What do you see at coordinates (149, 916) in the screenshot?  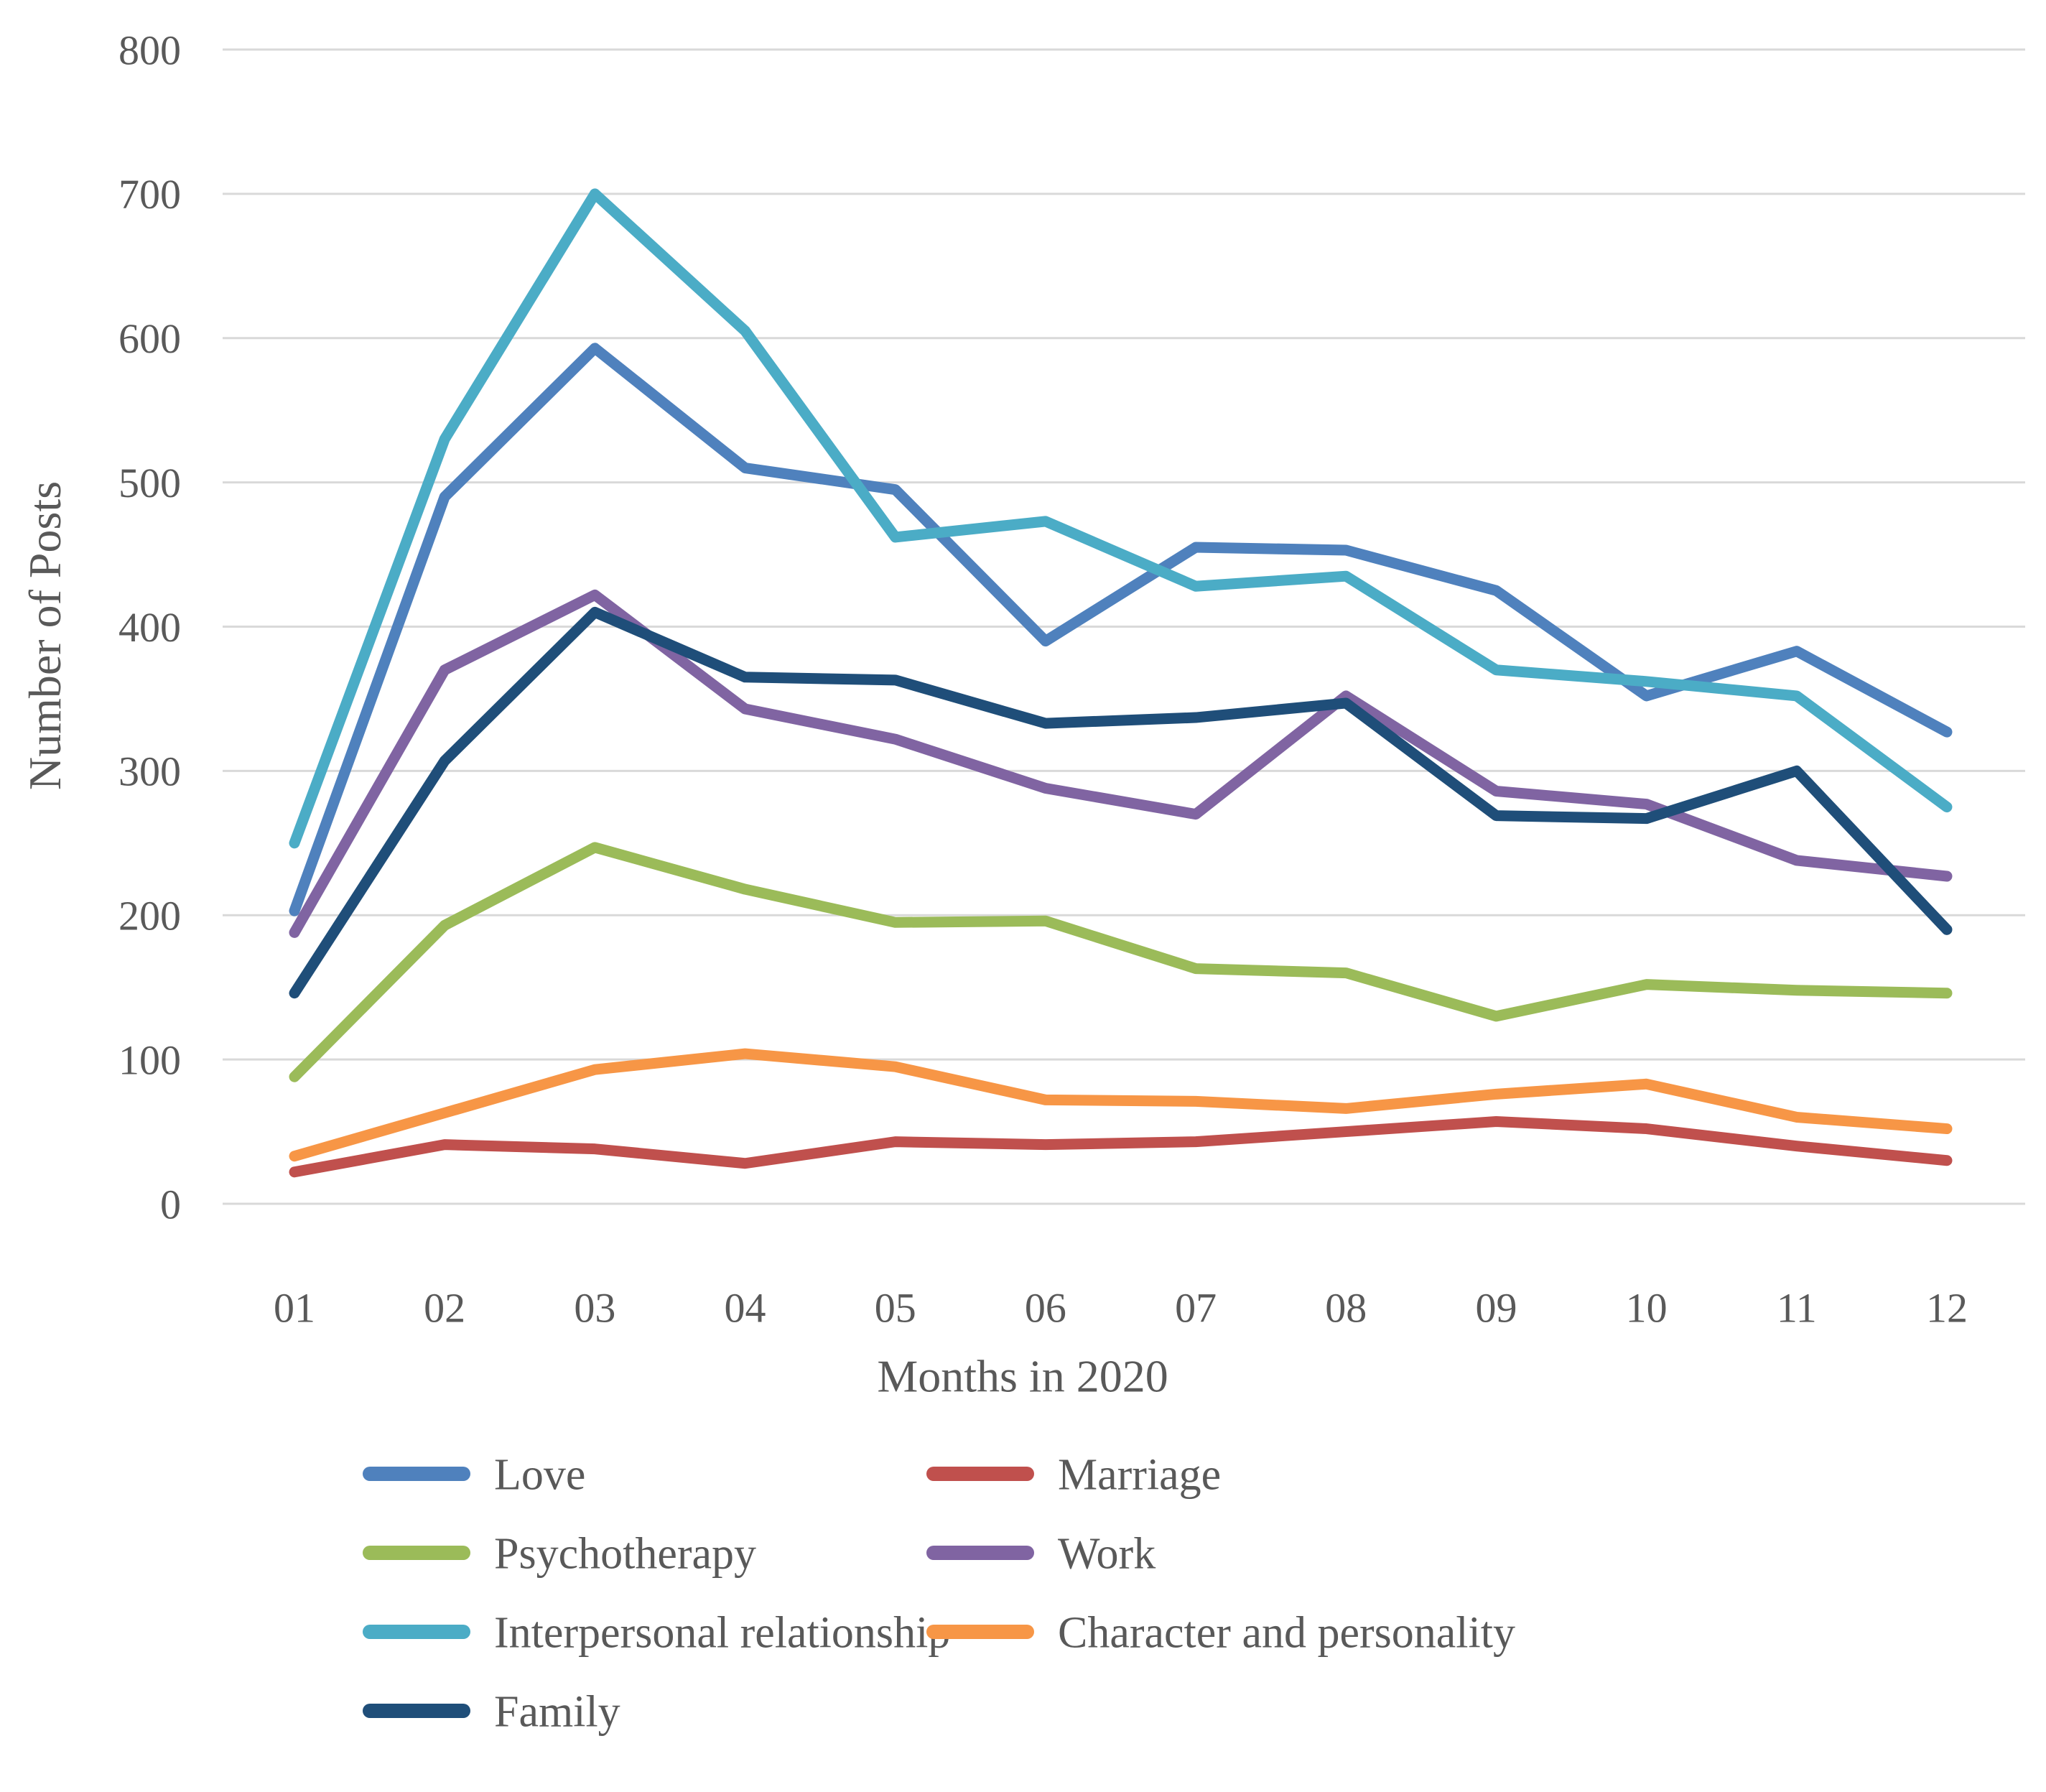 I see `y-tick-label-200: 200` at bounding box center [149, 916].